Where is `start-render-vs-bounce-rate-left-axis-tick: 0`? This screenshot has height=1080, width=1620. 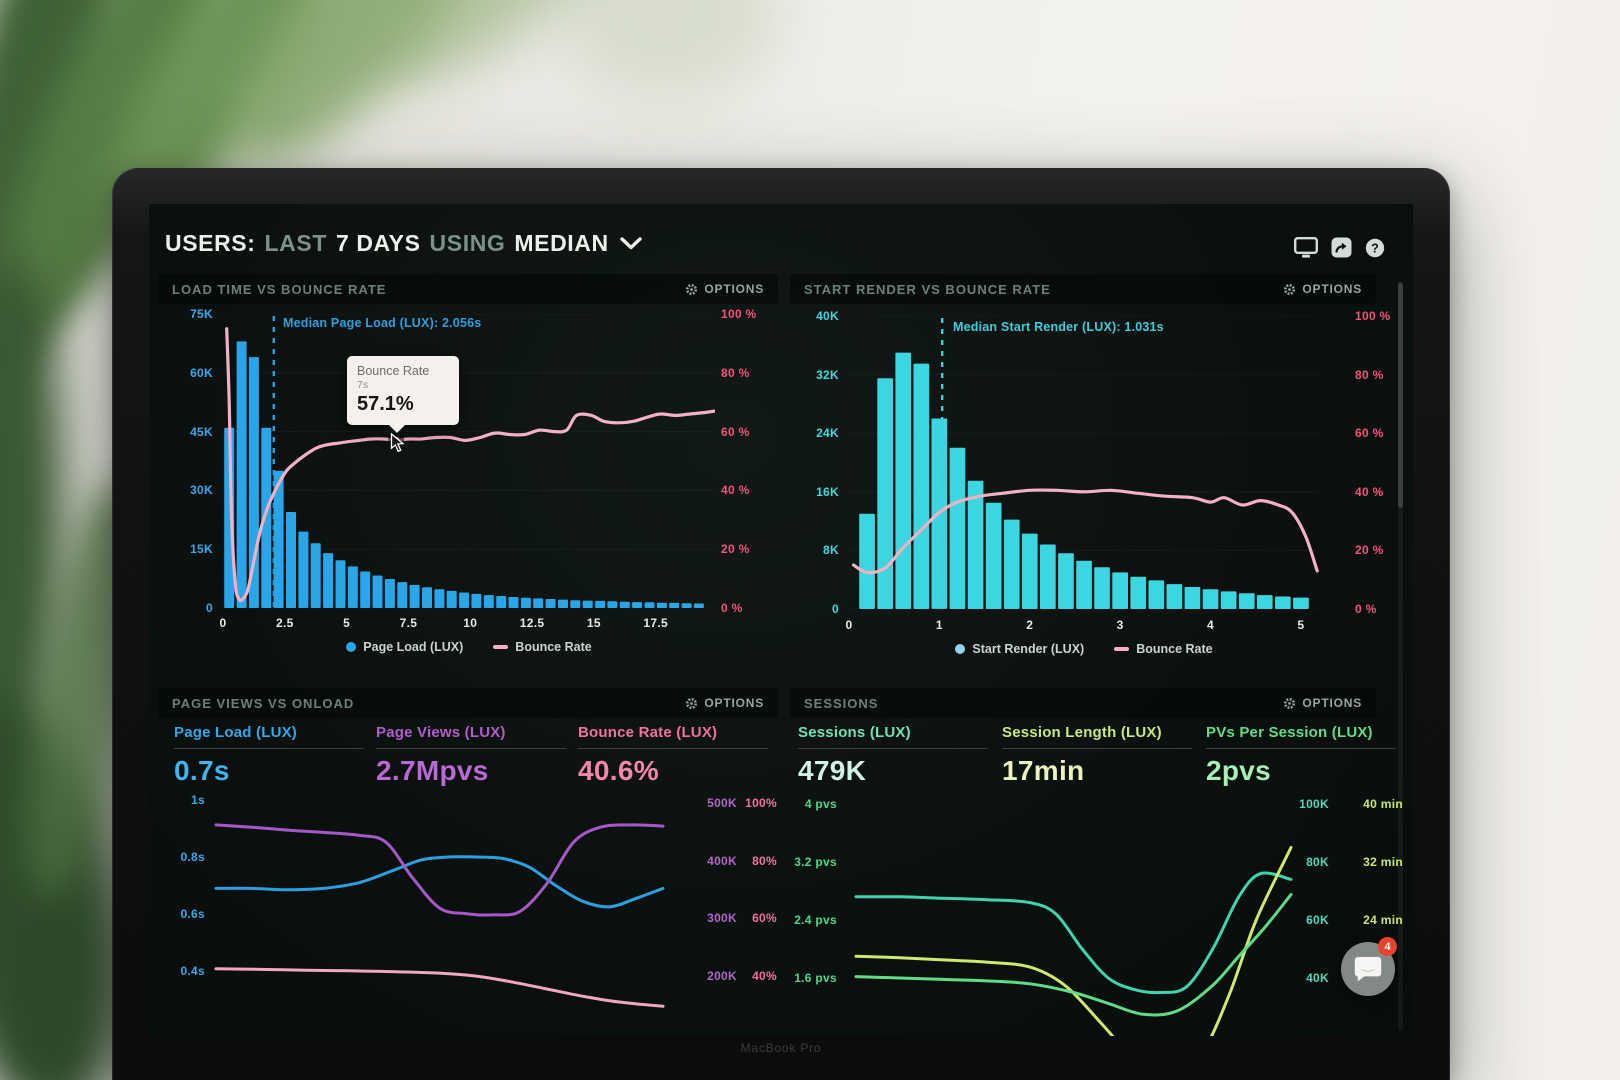
start-render-vs-bounce-rate-left-axis-tick: 0 is located at coordinates (835, 609).